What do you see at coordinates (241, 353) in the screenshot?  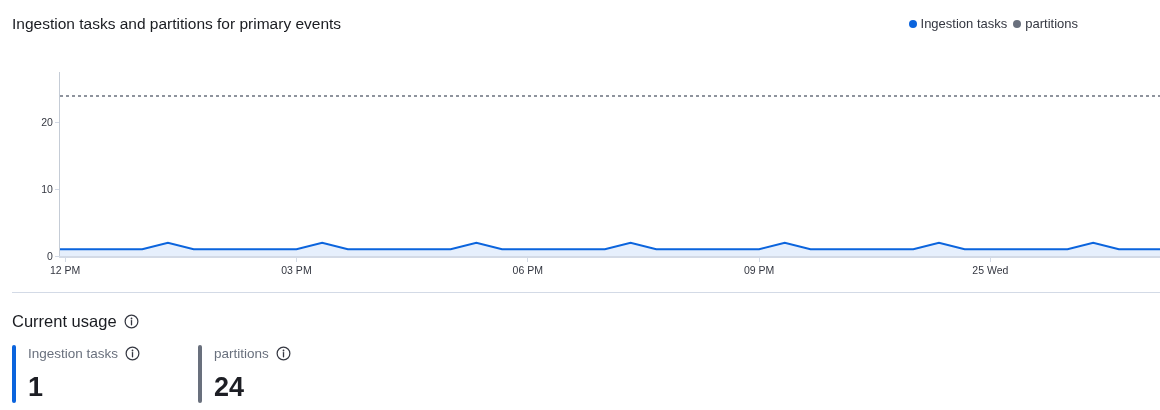 I see `category-label: partitions` at bounding box center [241, 353].